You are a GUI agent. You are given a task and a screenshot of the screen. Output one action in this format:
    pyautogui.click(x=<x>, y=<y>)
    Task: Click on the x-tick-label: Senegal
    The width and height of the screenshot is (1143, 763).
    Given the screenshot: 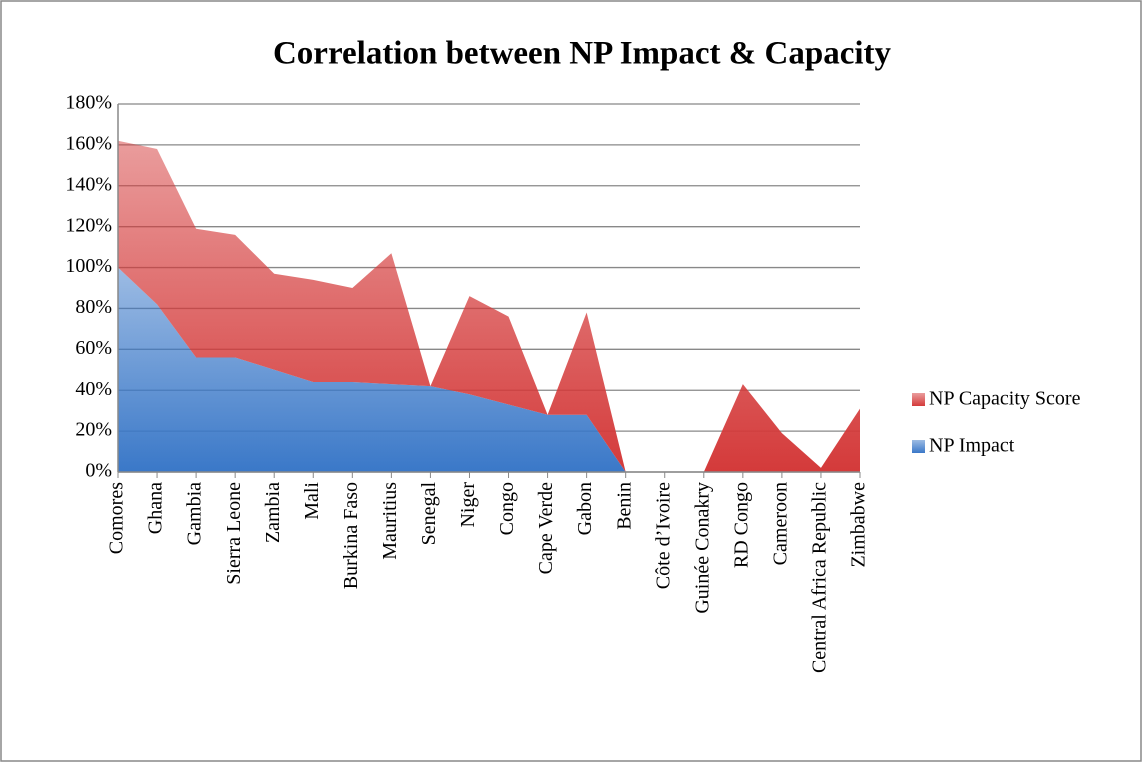 What is the action you would take?
    pyautogui.click(x=429, y=514)
    